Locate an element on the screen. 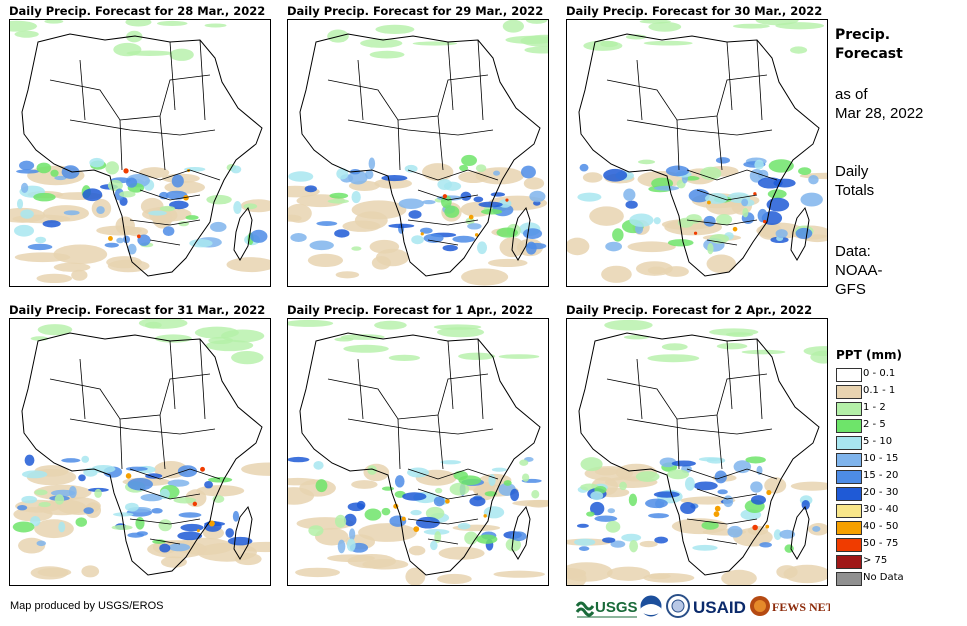  forecast-panel-1: Daily Precip. Forecast for 28 Mar., 2022 is located at coordinates (140, 145).